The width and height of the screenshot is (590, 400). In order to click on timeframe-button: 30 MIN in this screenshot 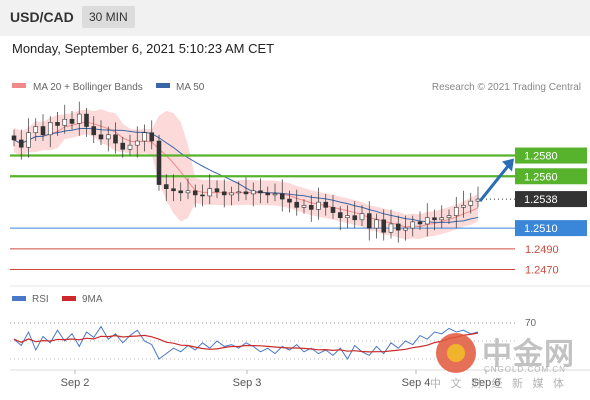, I will do `click(108, 17)`.